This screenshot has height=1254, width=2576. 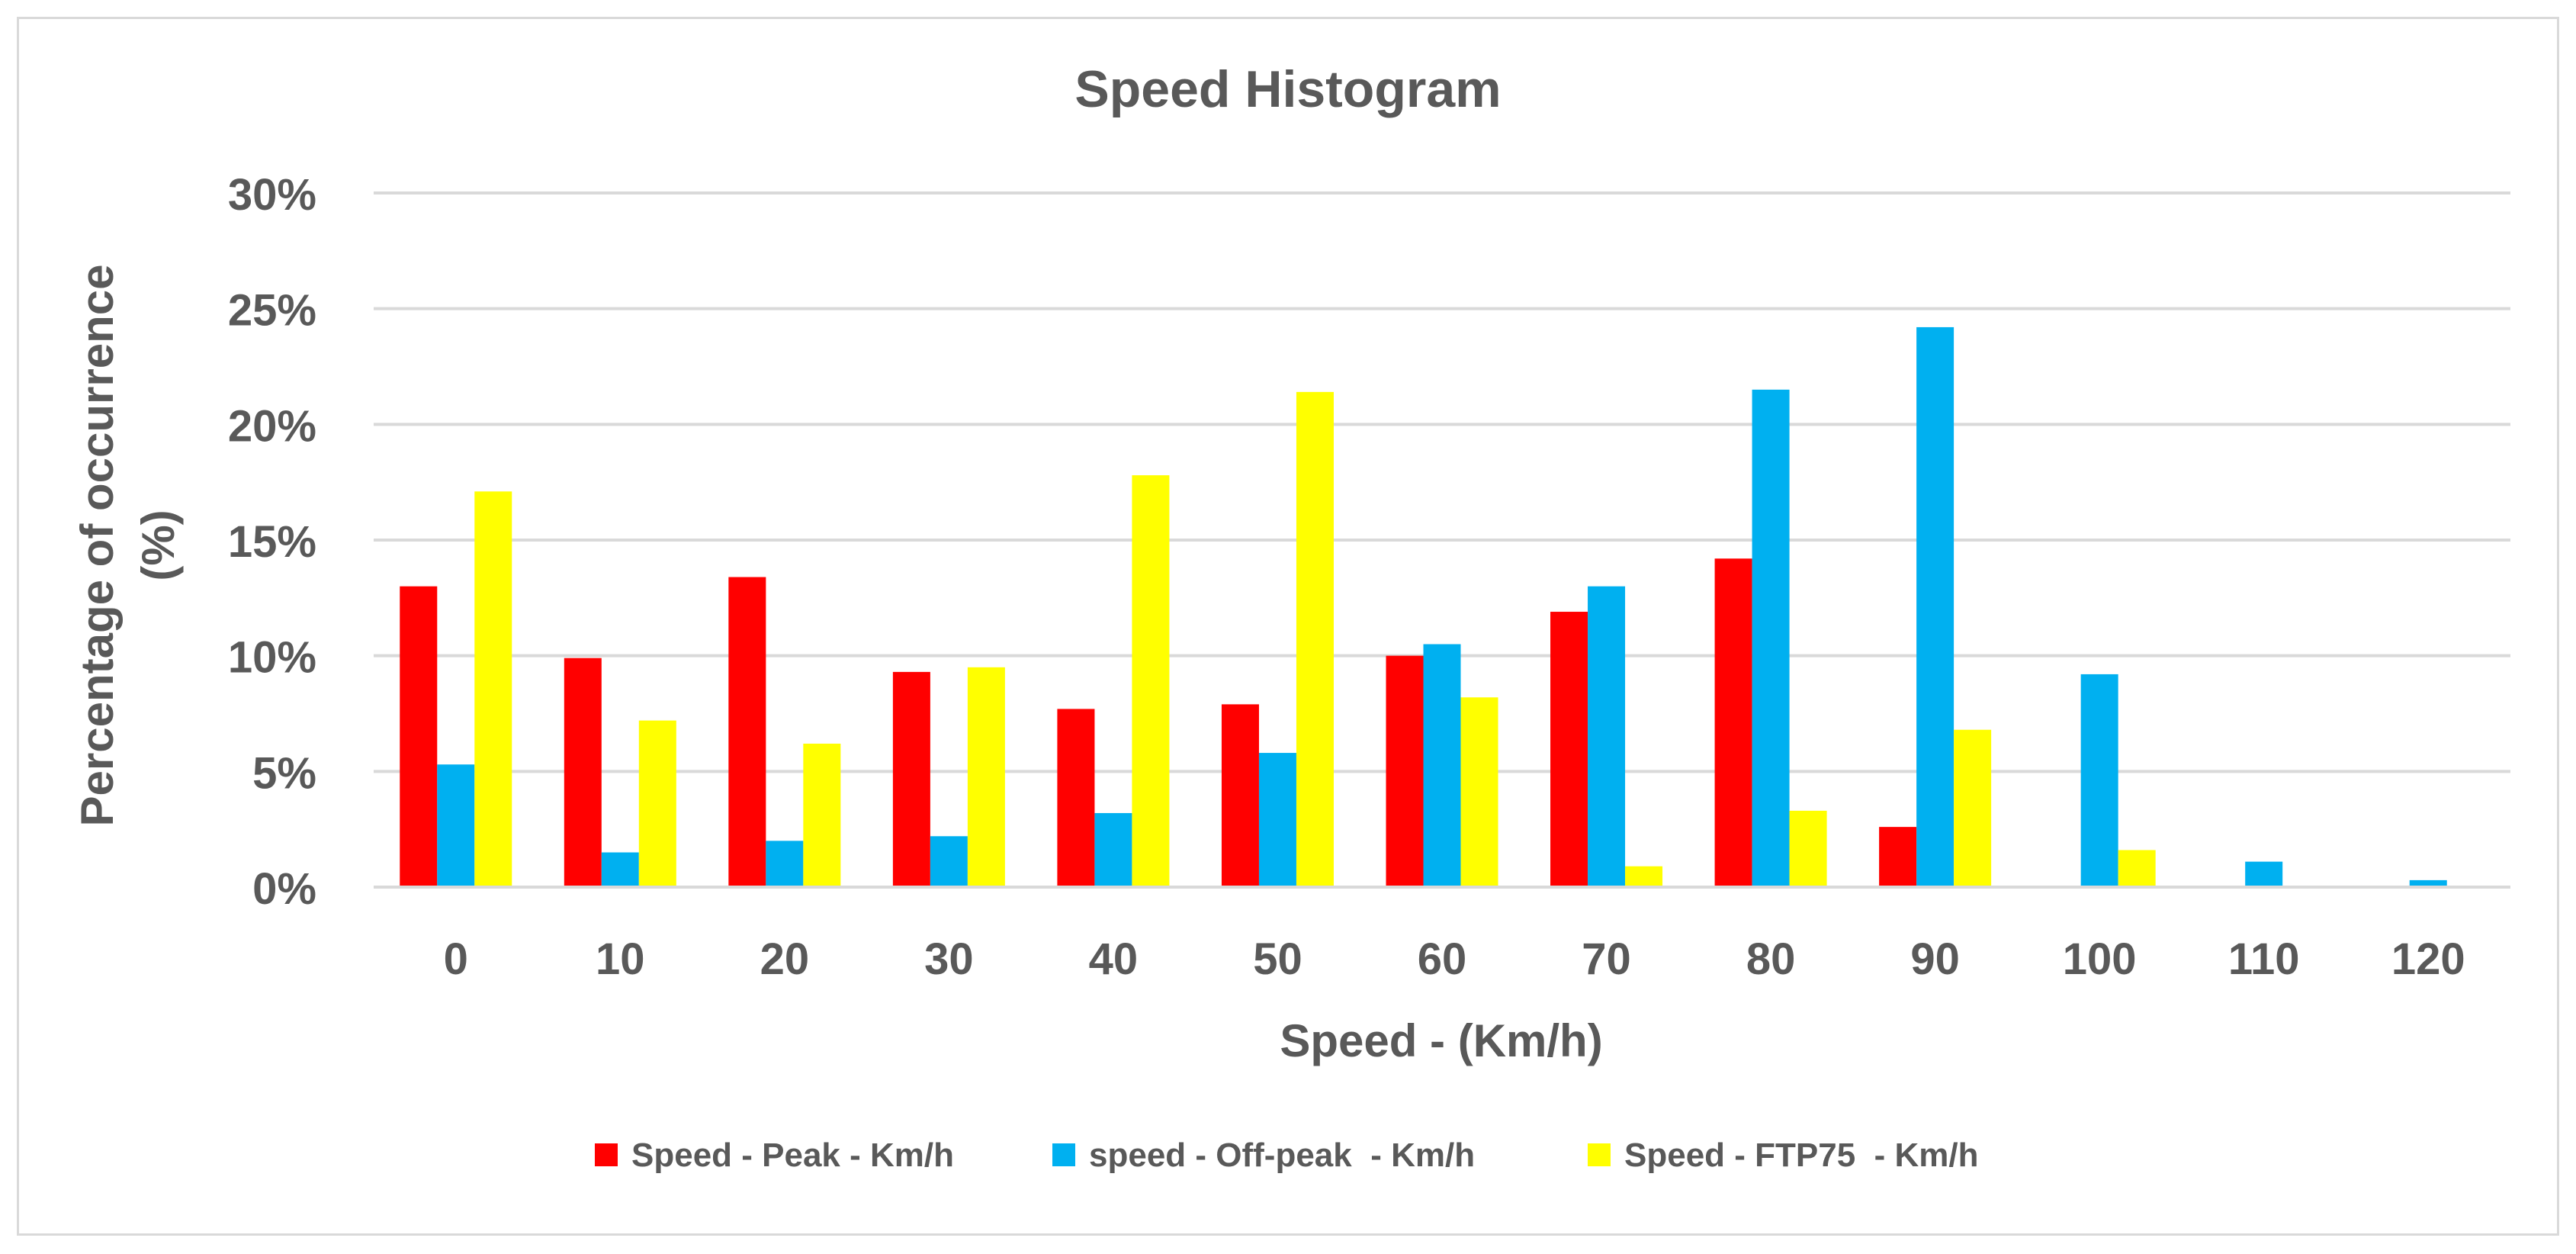 What do you see at coordinates (456, 959) in the screenshot?
I see `x-tick-label: 0` at bounding box center [456, 959].